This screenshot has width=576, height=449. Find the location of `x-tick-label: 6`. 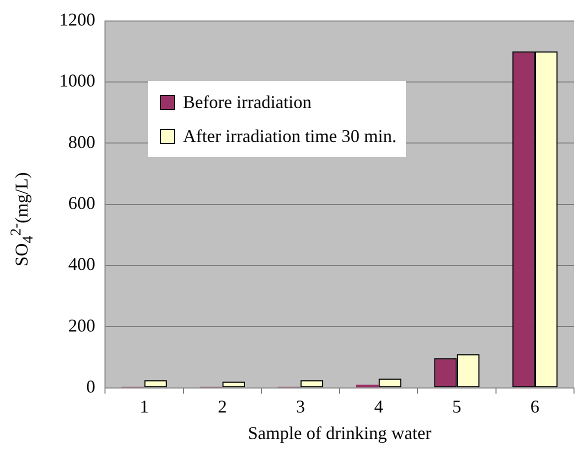

x-tick-label: 6 is located at coordinates (535, 406).